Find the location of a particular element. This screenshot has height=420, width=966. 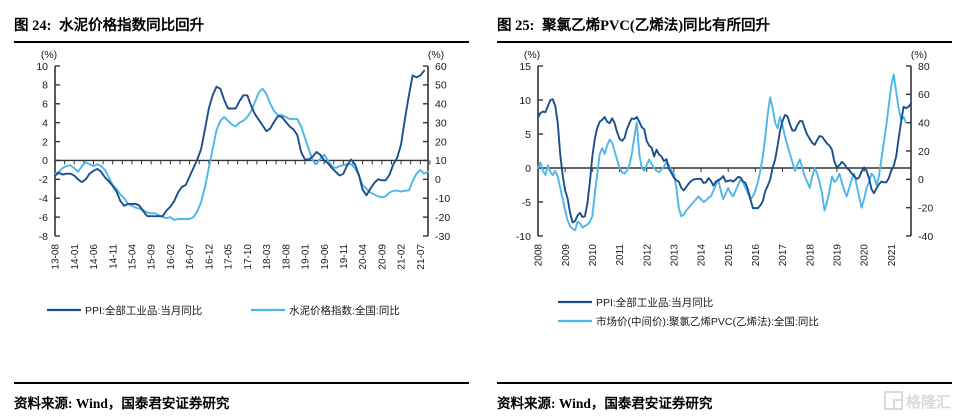

right-axis-tick-label: -40 is located at coordinates (925, 237).